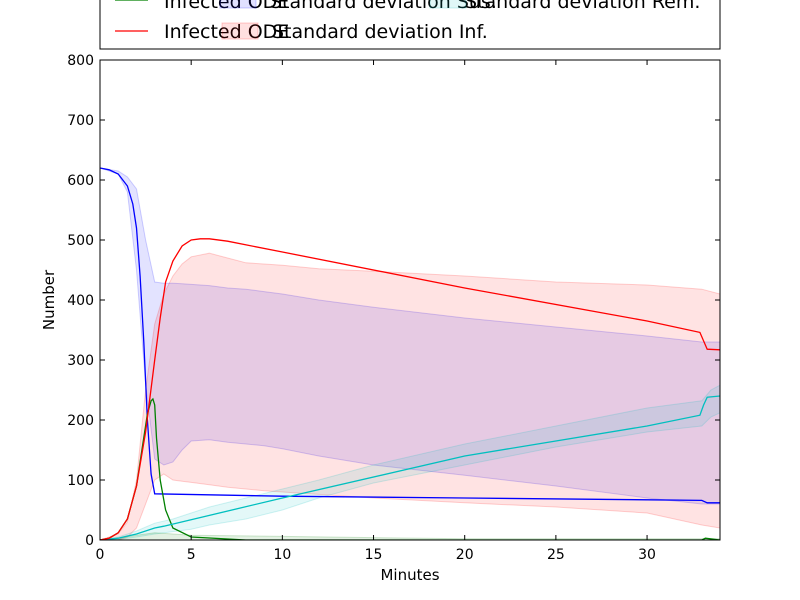  Describe the element at coordinates (80, 481) in the screenshot. I see `y-tick-label: 100` at that location.